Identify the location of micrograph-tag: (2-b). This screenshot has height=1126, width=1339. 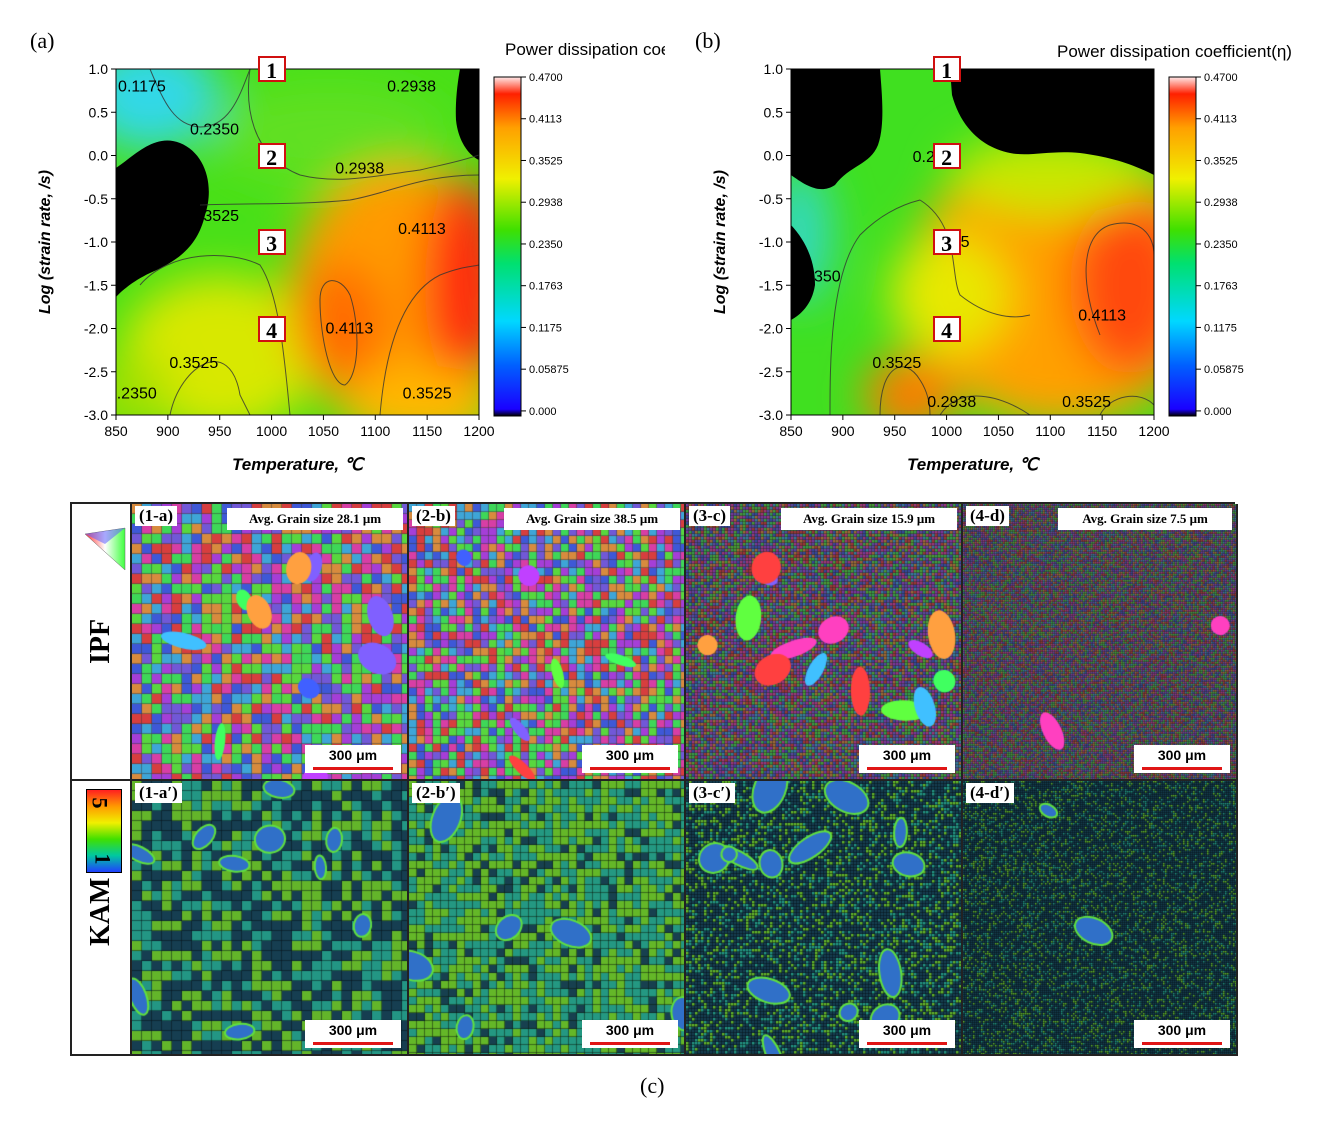
(433, 516).